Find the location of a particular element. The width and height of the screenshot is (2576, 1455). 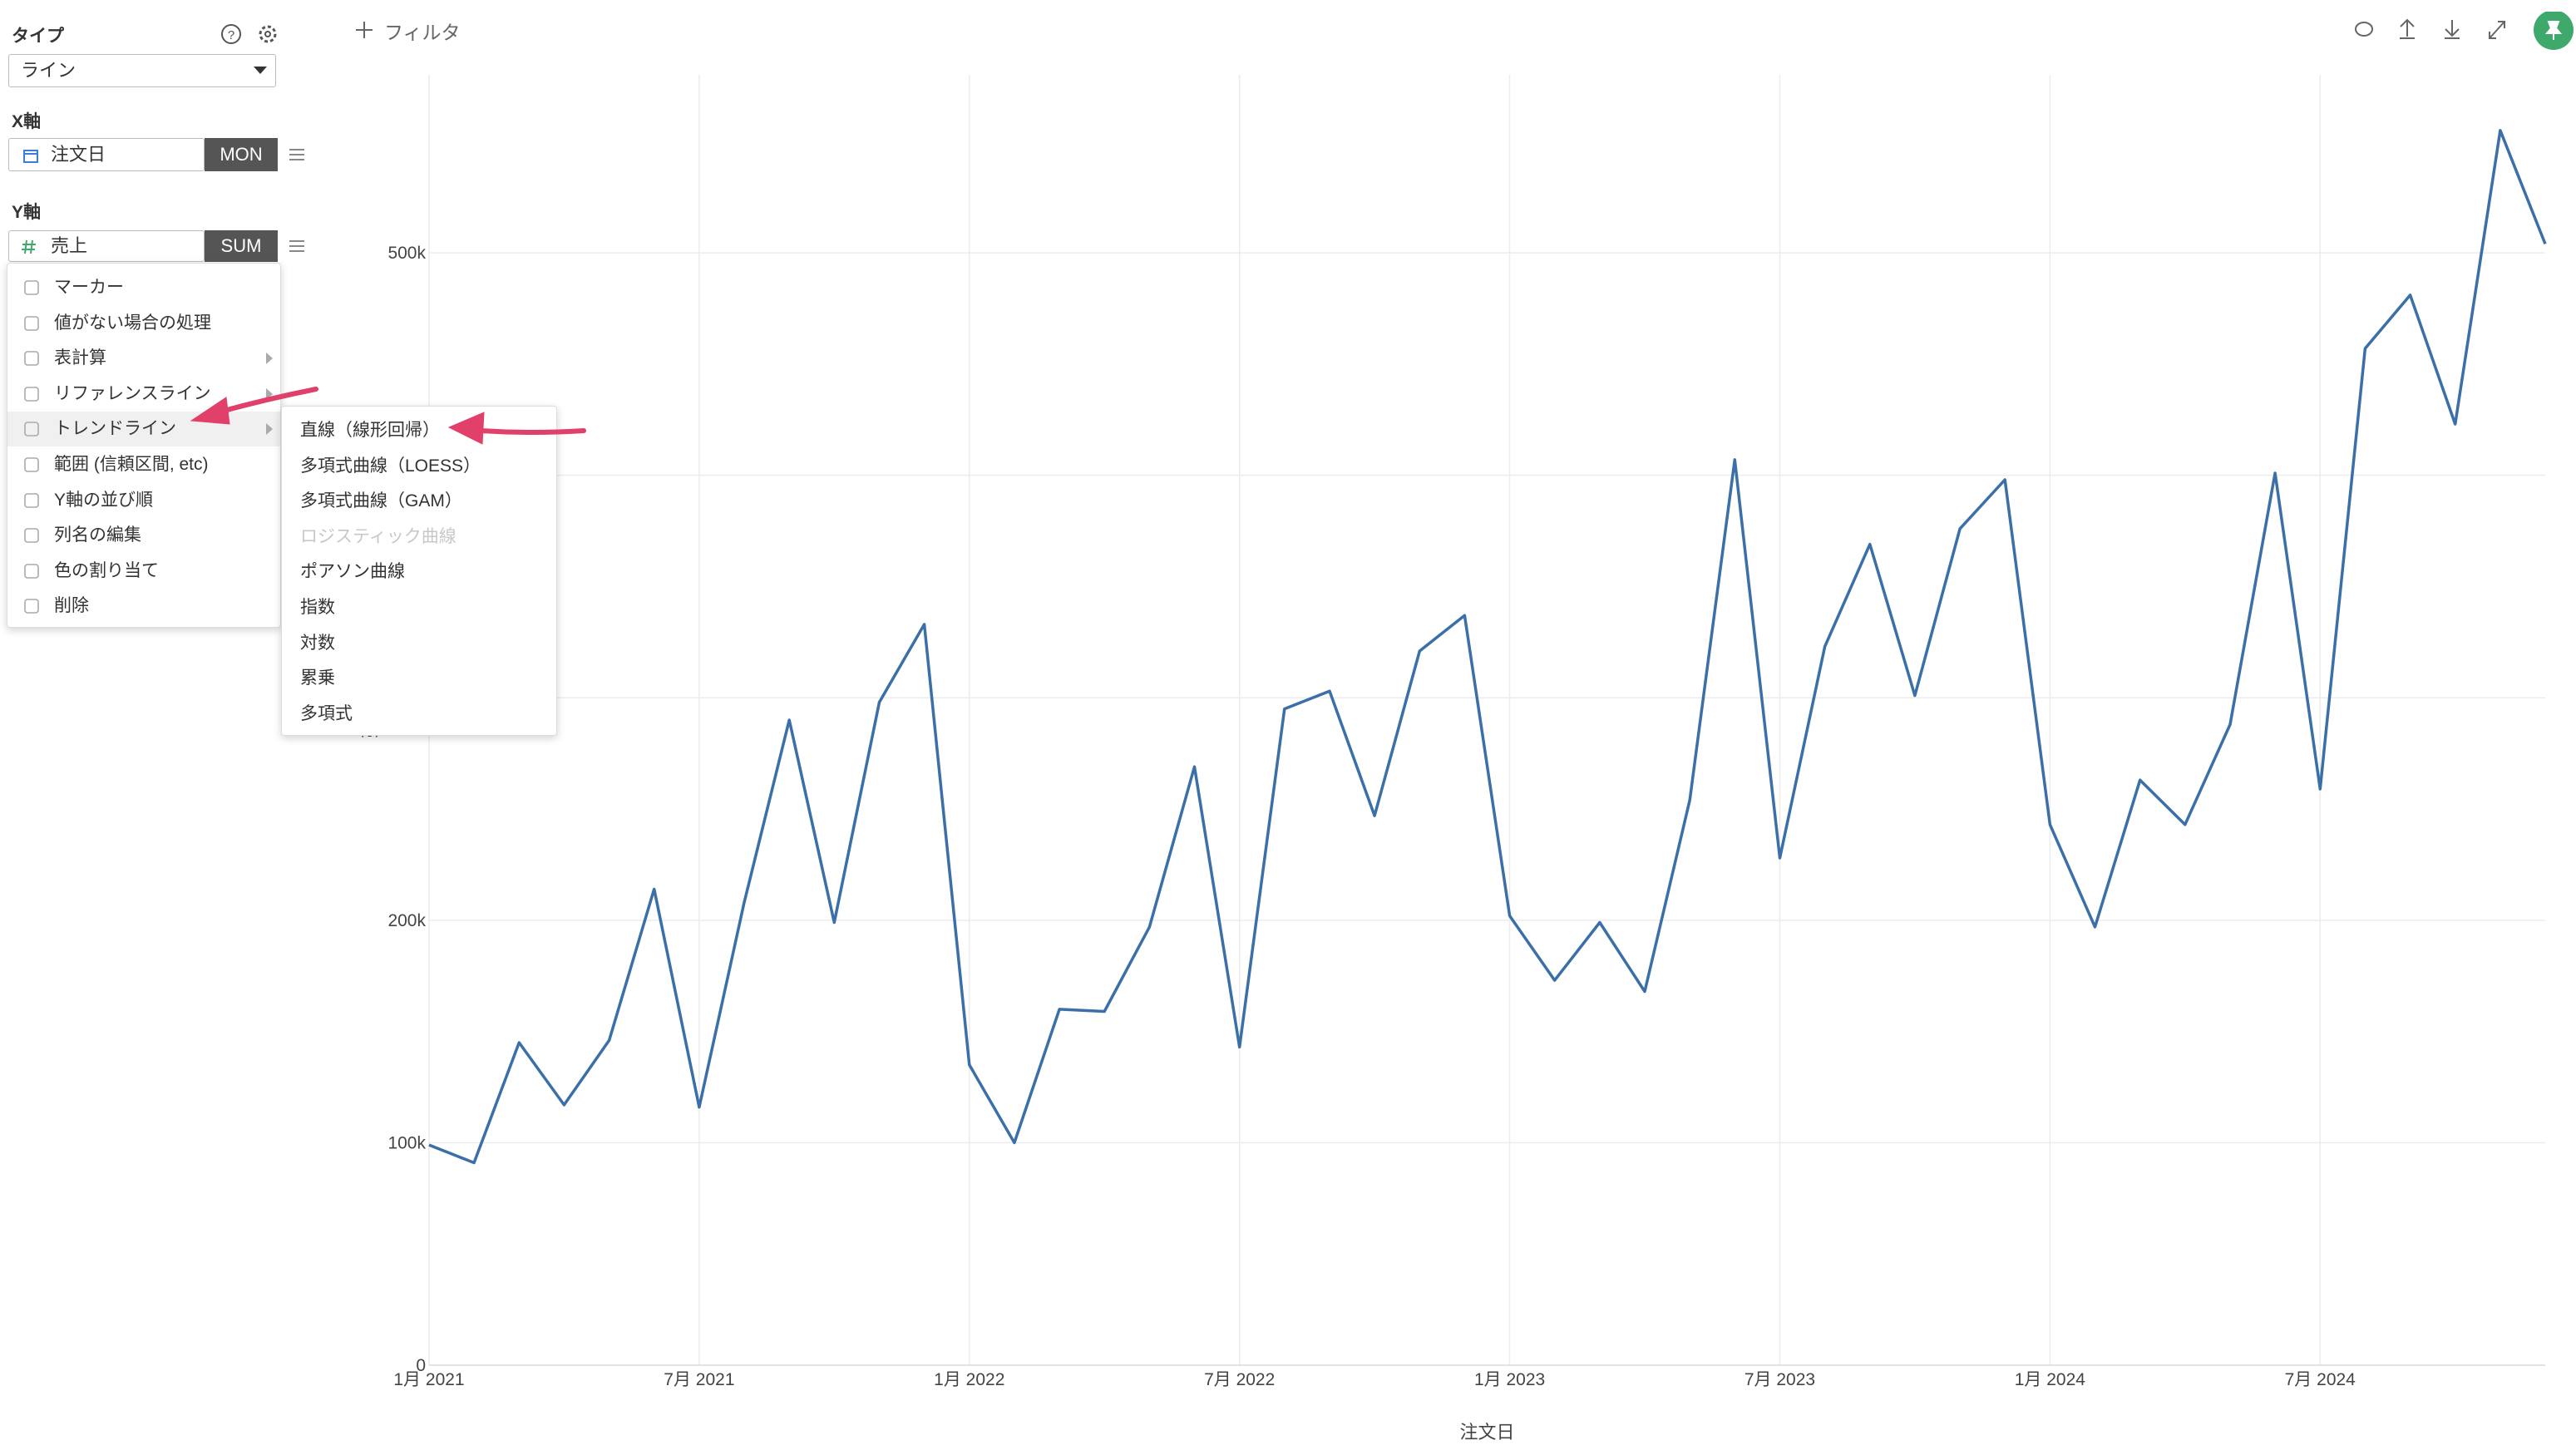

help-icon is located at coordinates (231, 34).